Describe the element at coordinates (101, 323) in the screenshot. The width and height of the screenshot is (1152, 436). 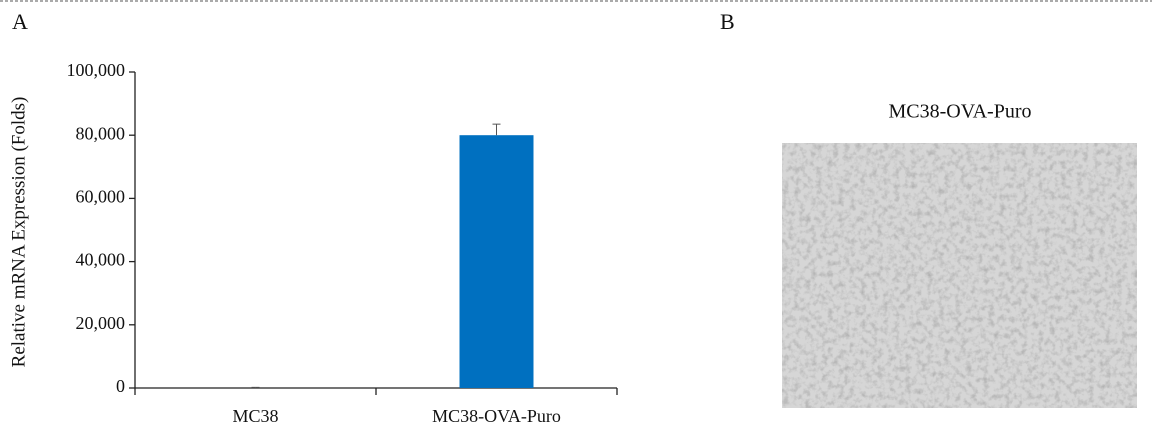
I see `y-tick-label: 20,000` at that location.